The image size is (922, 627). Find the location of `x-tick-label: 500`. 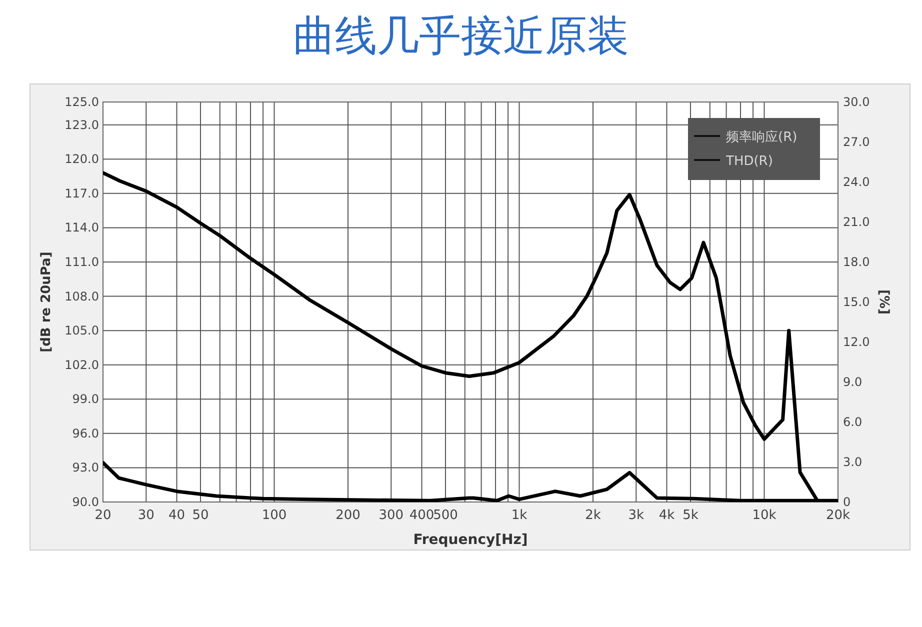

x-tick-label: 500 is located at coordinates (445, 515).